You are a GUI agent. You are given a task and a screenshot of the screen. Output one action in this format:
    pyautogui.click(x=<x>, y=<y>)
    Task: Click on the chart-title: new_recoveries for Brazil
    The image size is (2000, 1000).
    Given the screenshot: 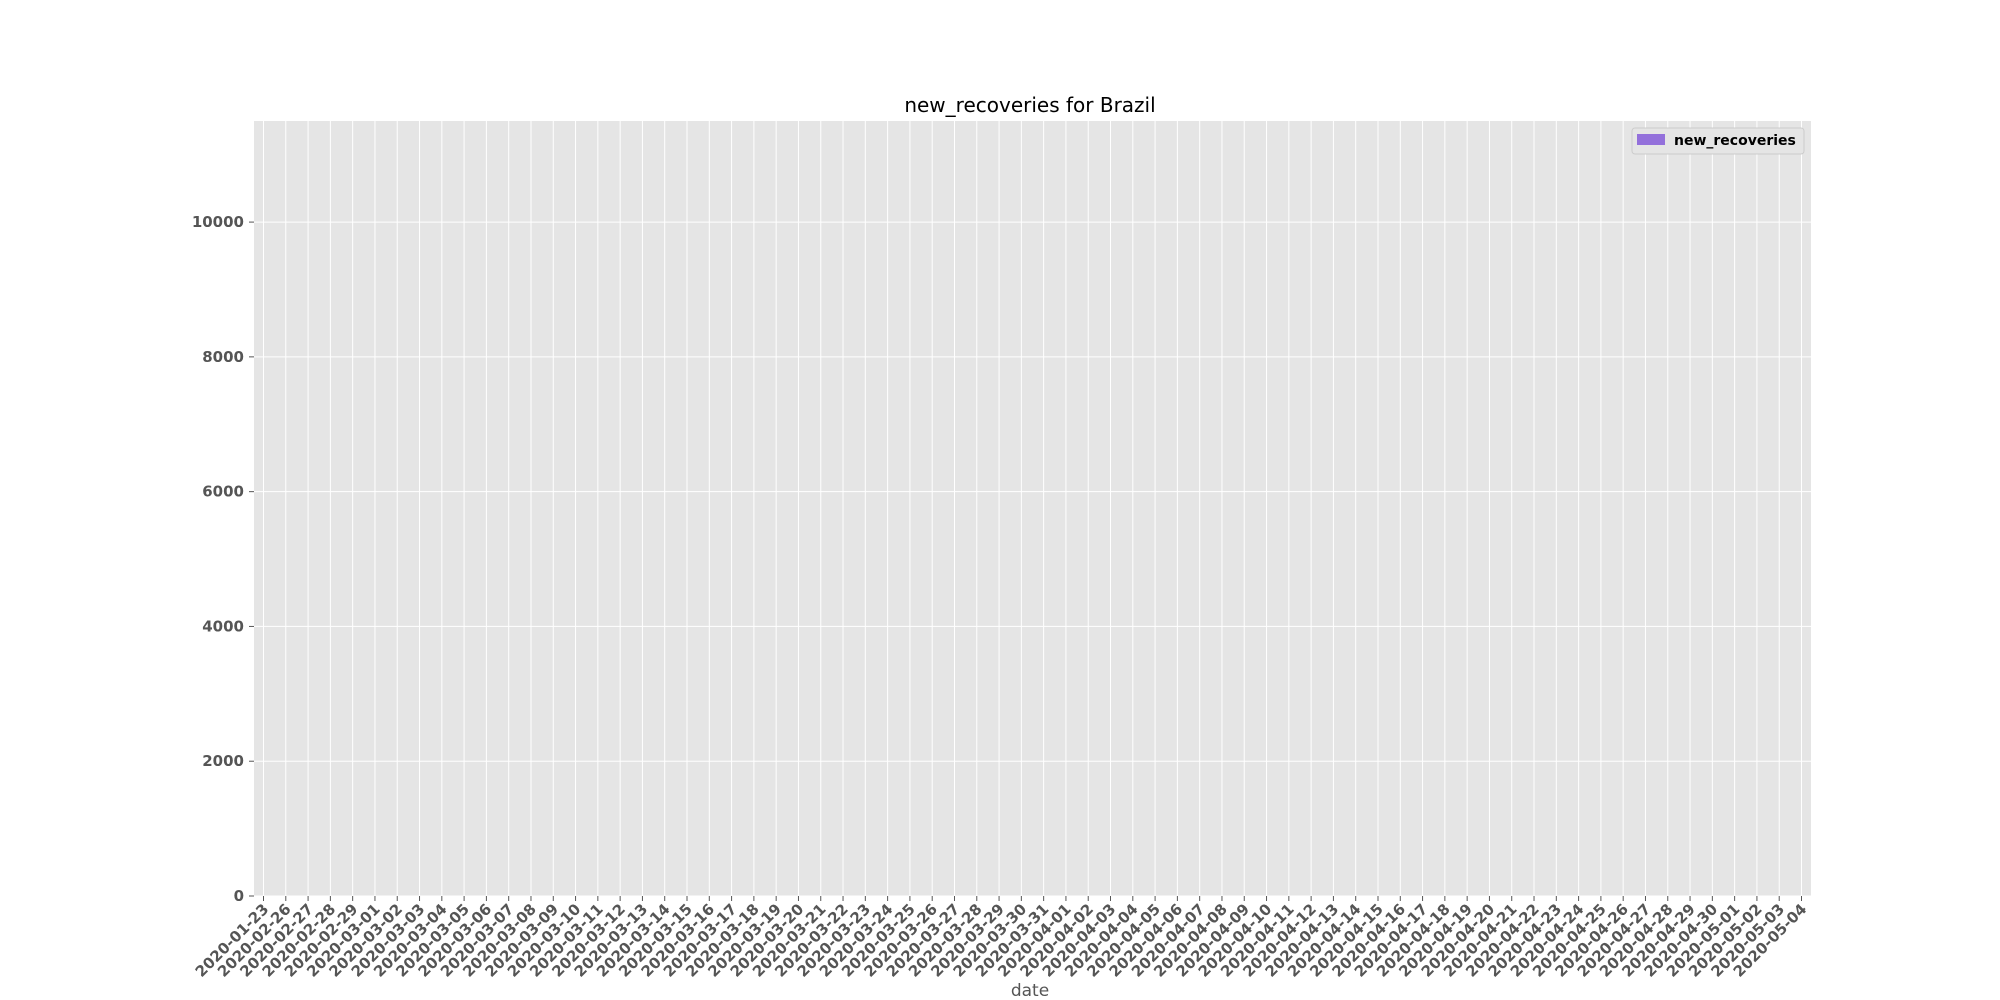 What is the action you would take?
    pyautogui.click(x=1029, y=105)
    